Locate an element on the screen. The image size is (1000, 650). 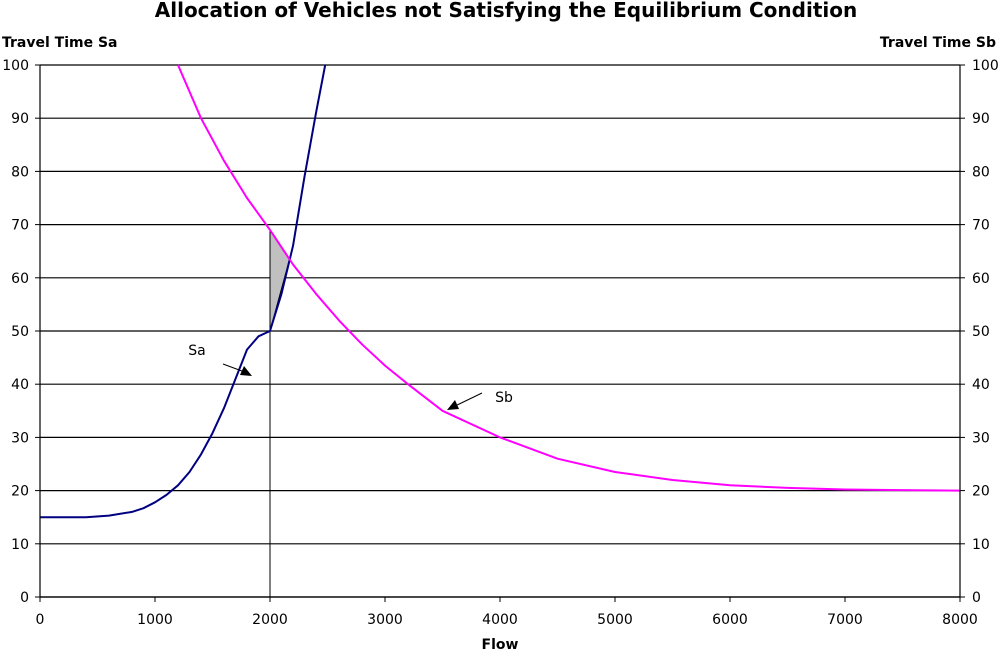
annotation-sb-arrowhead is located at coordinates (453, 405).